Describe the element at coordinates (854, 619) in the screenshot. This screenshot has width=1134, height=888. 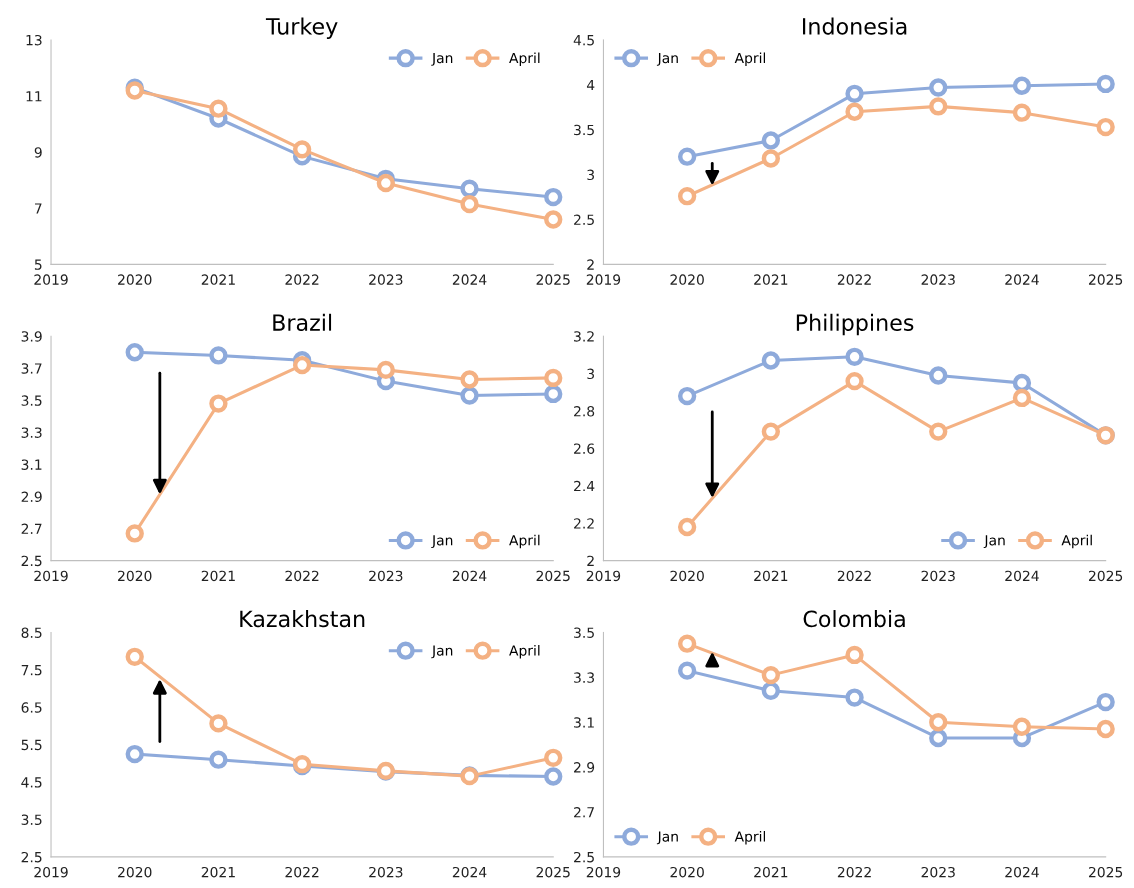
I see `chart-title: Colombia` at that location.